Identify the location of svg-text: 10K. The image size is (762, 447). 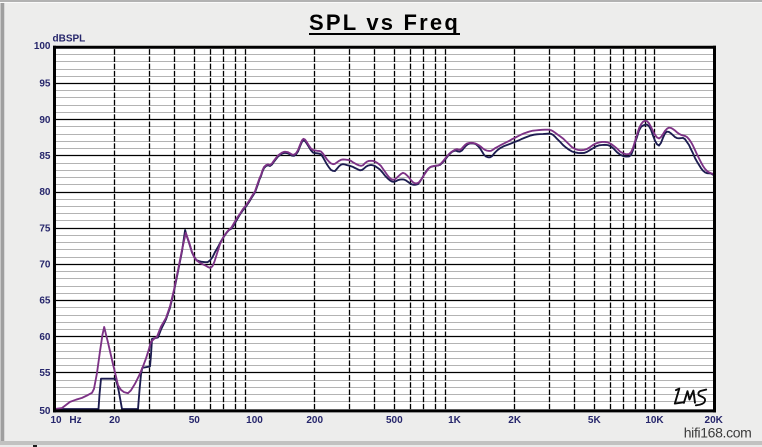
(654, 420).